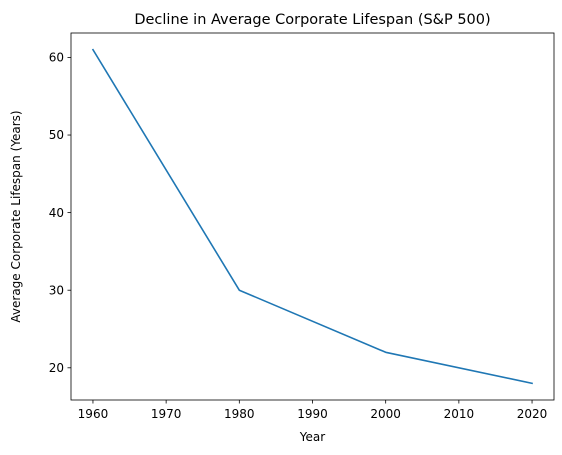 This screenshot has height=455, width=562. I want to click on x-tick-label: 1960, so click(93, 414).